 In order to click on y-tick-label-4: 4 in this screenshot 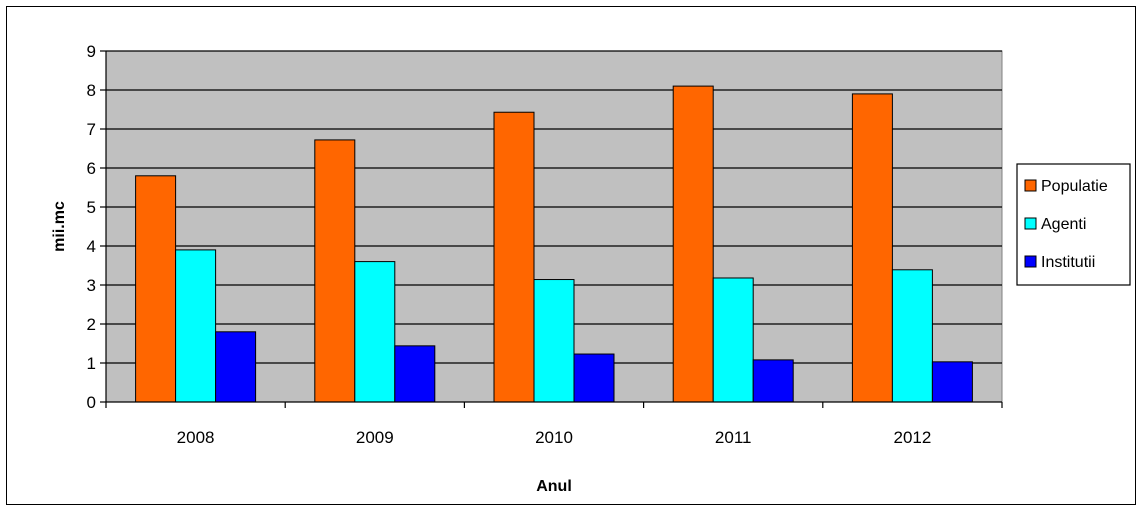, I will do `click(91, 246)`.